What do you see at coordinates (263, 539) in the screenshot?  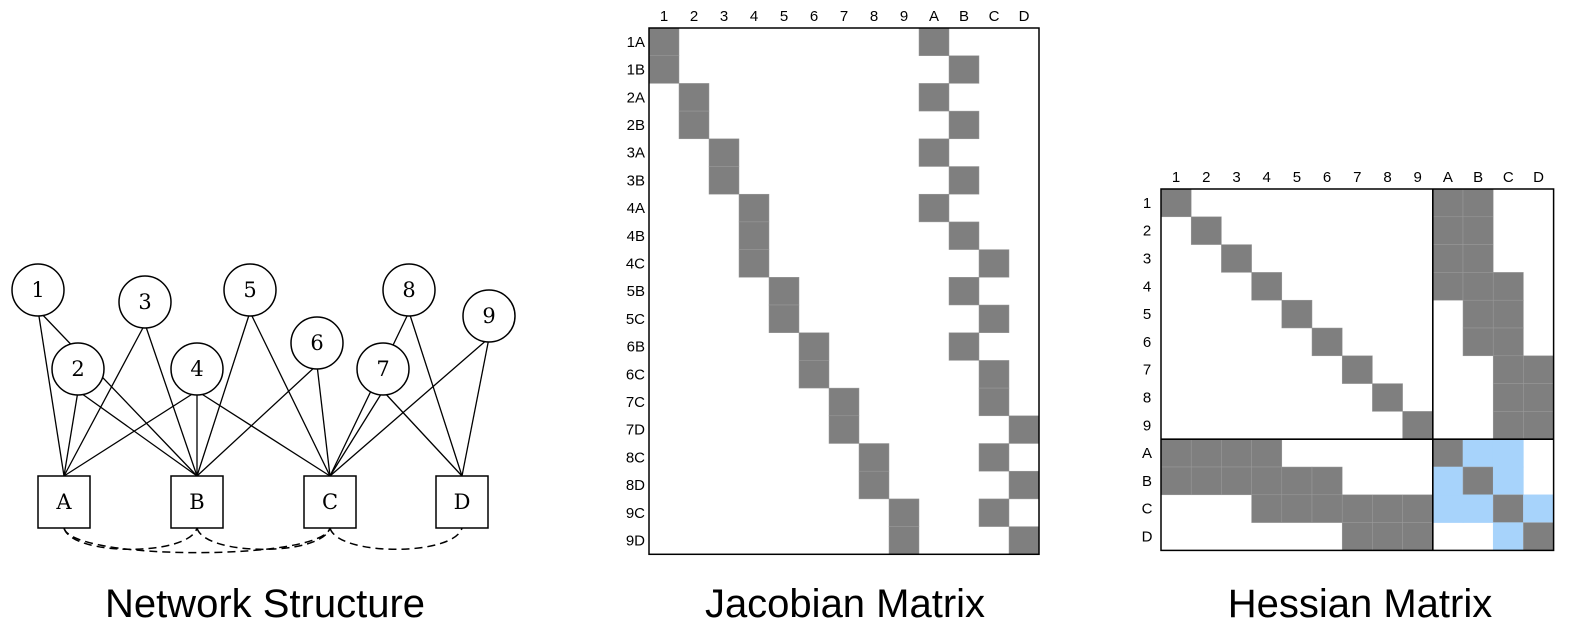 I see `dashed-link-B-C` at bounding box center [263, 539].